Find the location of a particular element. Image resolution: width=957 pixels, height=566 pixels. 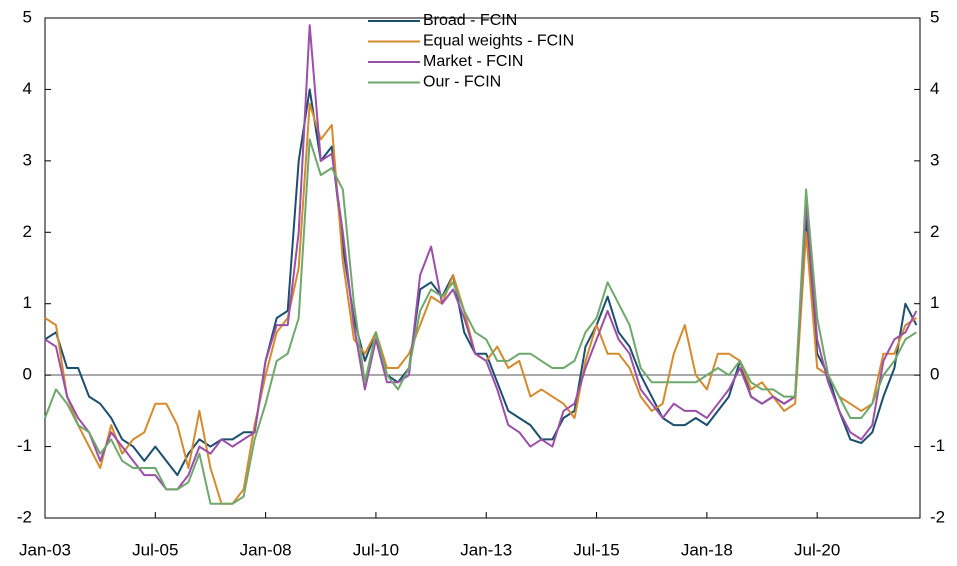

y2-tick-label: 1 is located at coordinates (934, 302).